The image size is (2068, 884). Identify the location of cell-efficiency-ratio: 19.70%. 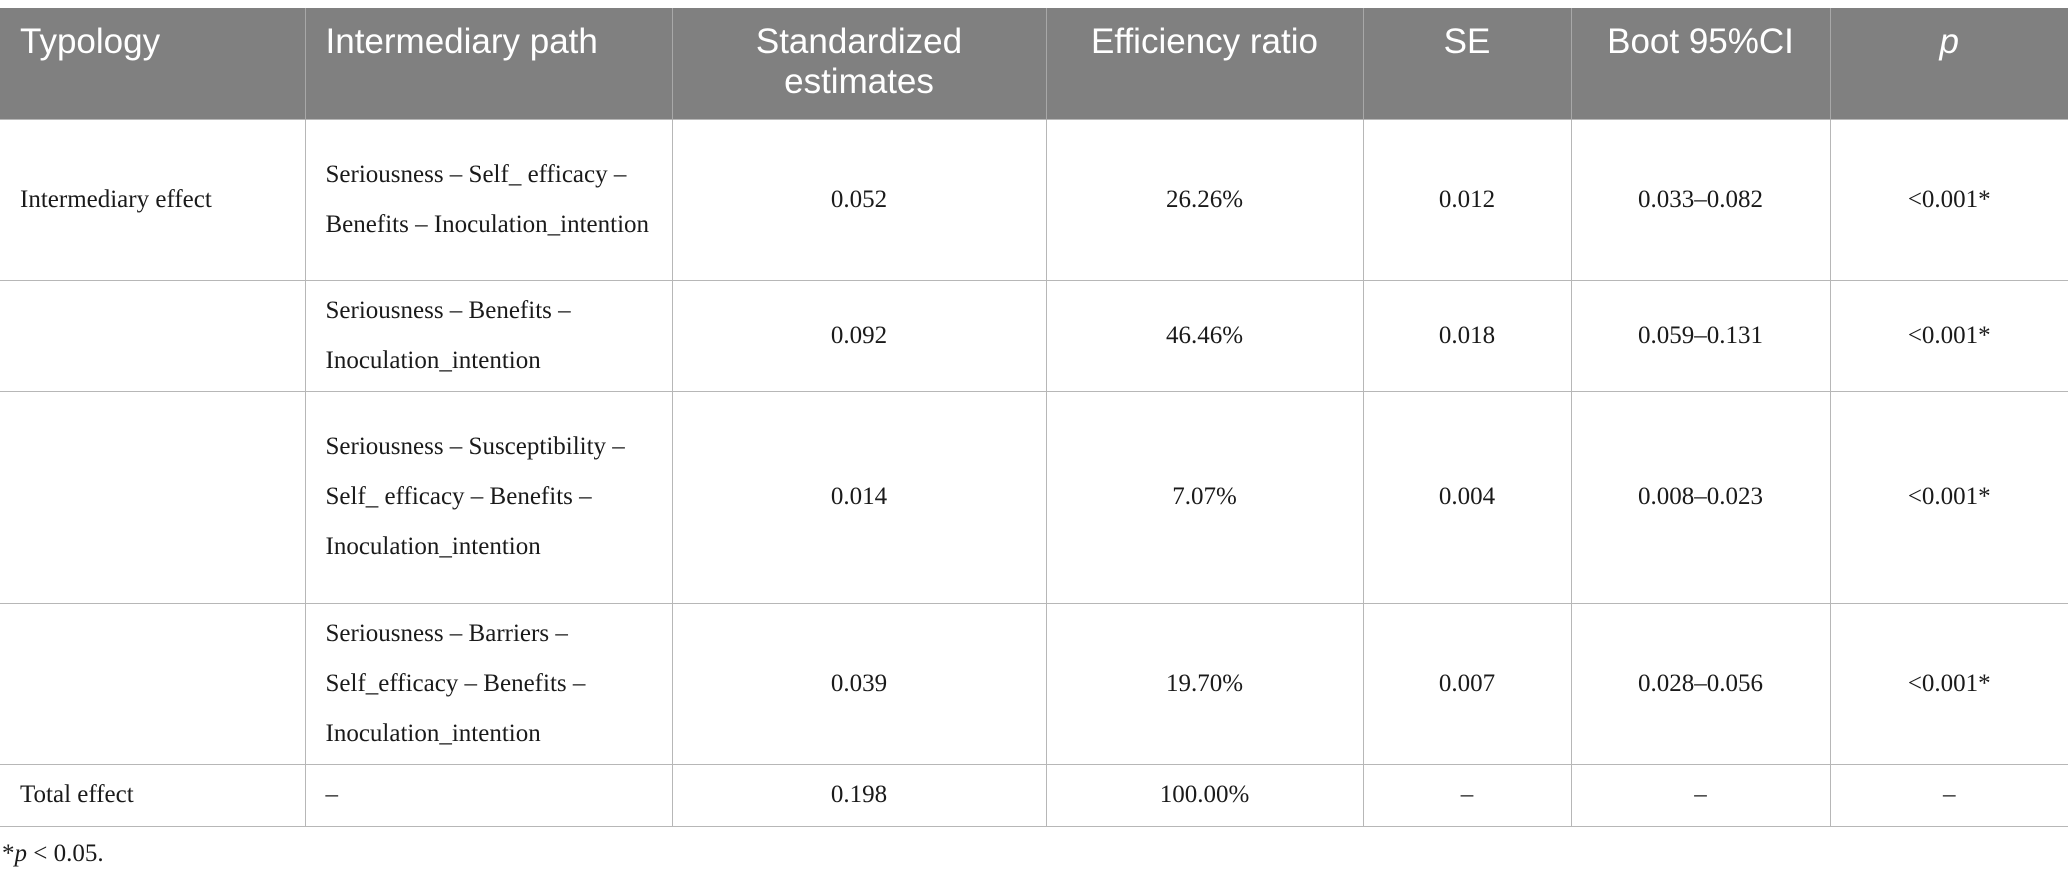
(1204, 683).